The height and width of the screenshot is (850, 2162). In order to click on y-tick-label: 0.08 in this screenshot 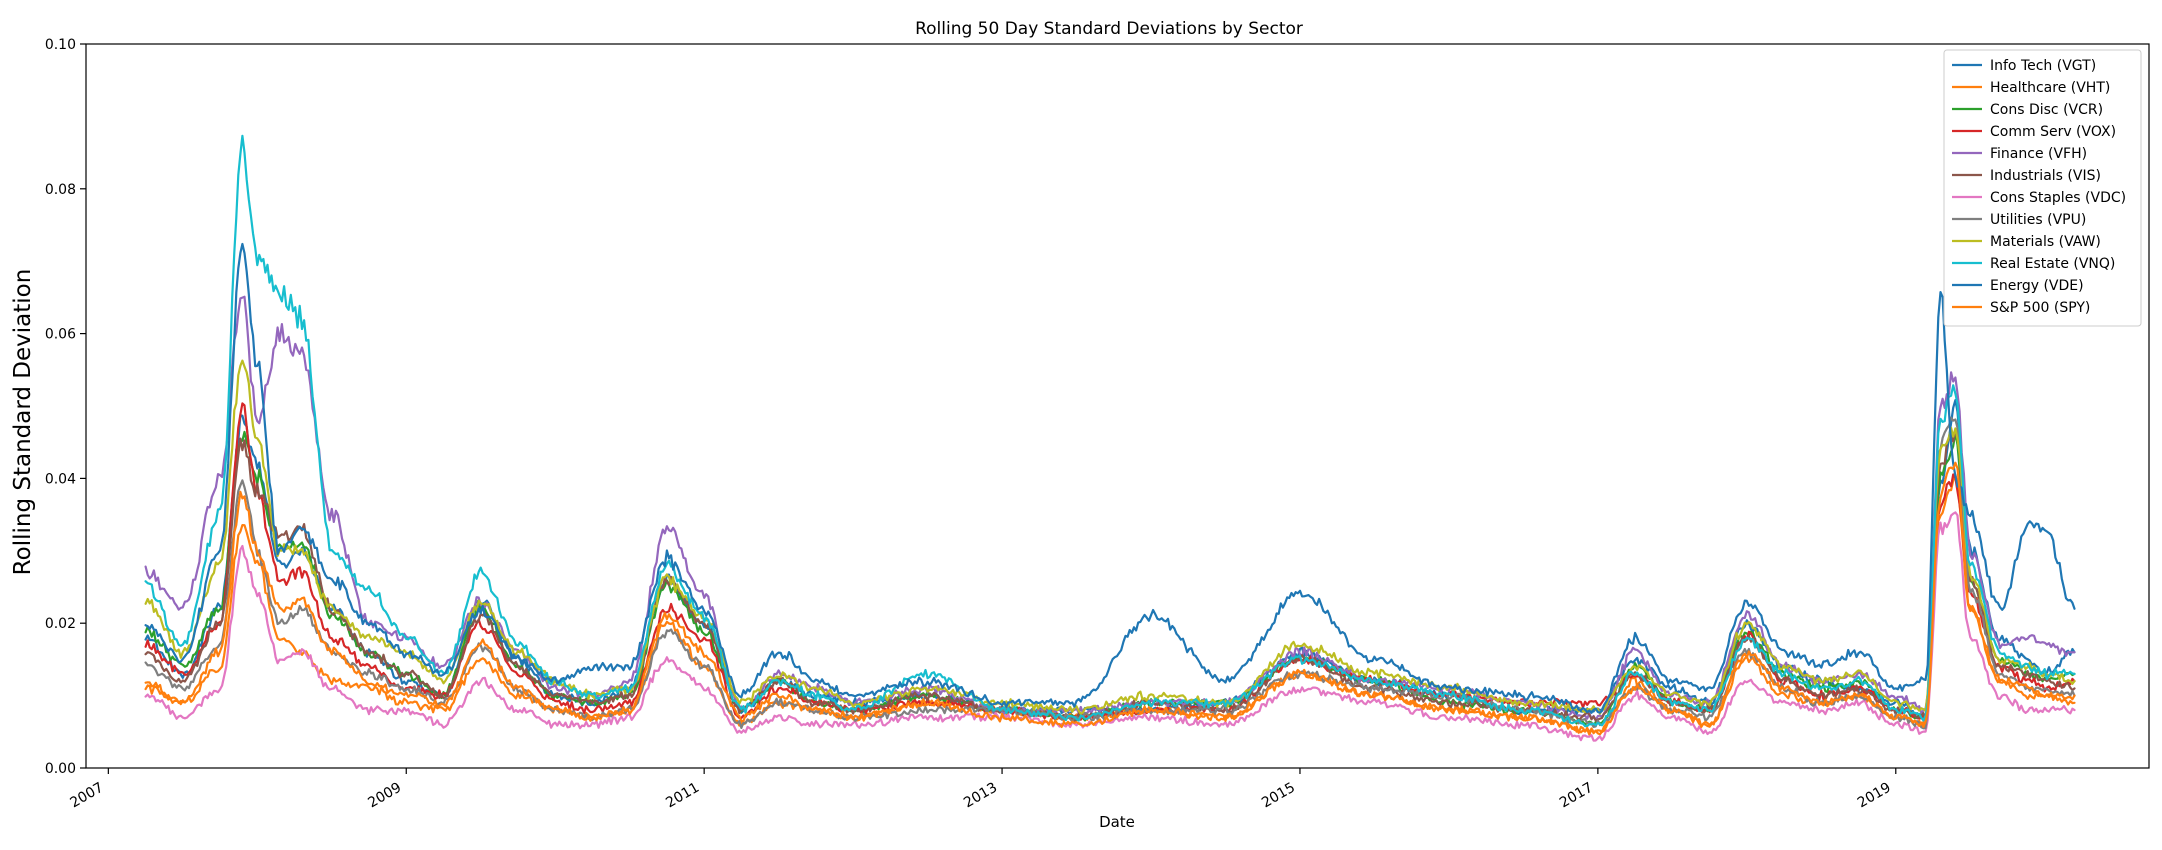, I will do `click(60, 190)`.